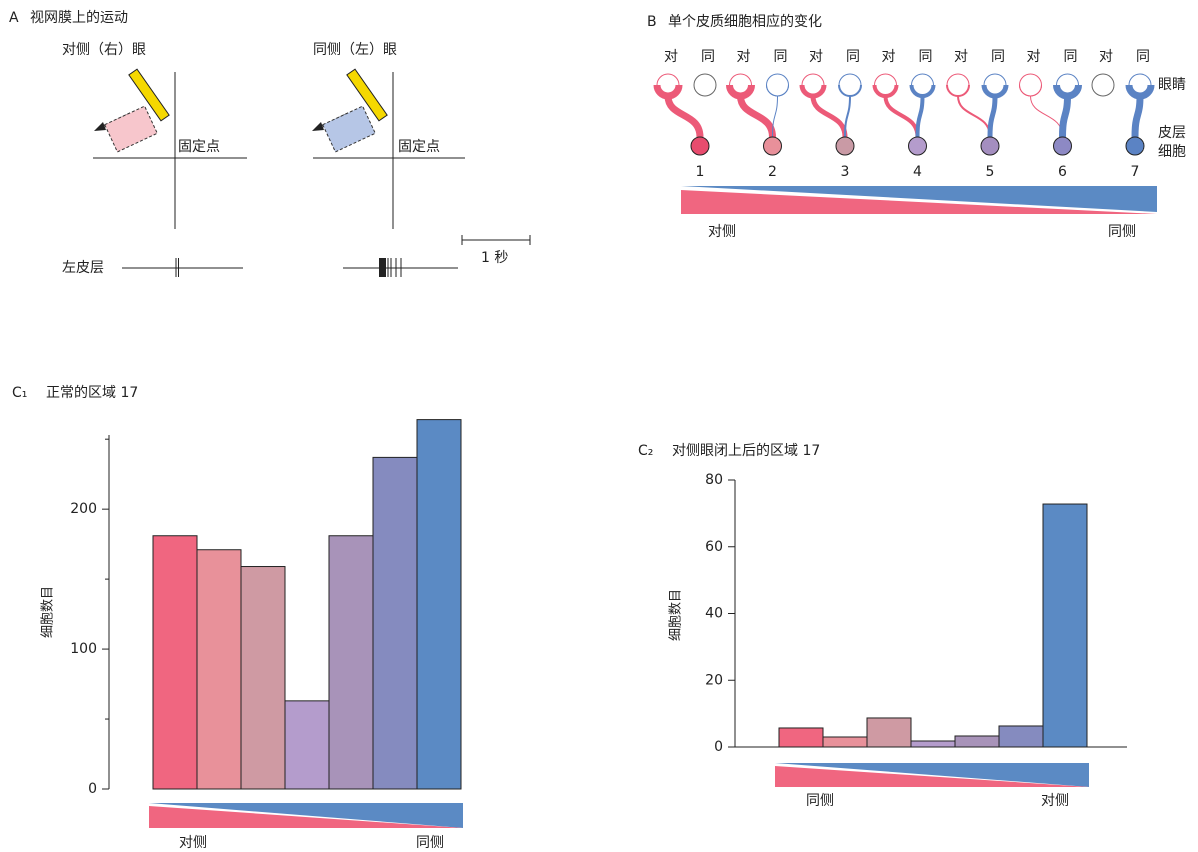 Image resolution: width=1198 pixels, height=852 pixels. What do you see at coordinates (1135, 172) in the screenshot?
I see `group-number: 7` at bounding box center [1135, 172].